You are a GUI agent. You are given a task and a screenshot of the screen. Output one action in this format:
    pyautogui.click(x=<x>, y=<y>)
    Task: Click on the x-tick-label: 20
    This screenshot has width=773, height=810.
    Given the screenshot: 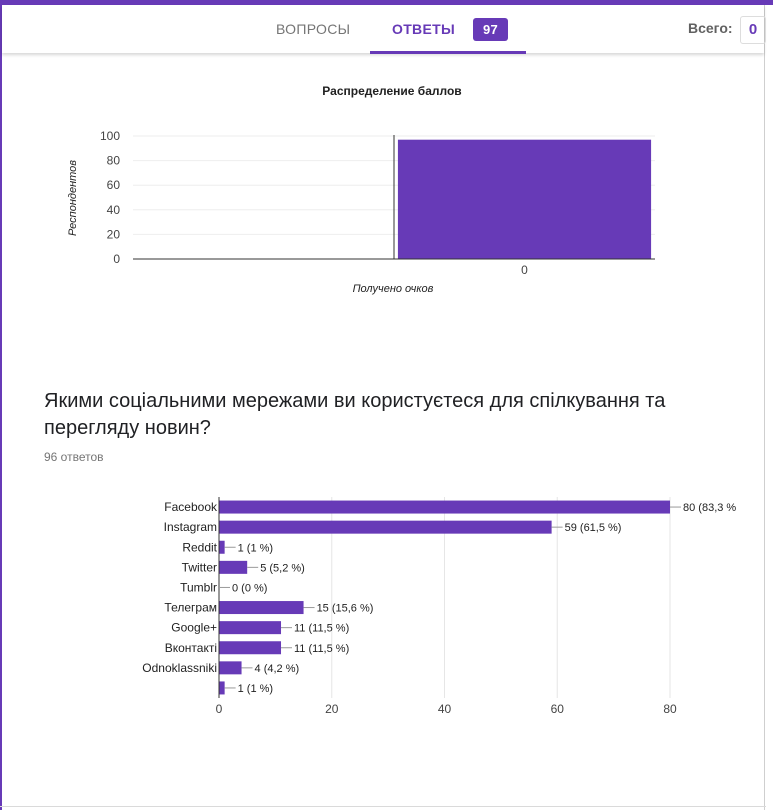 What is the action you would take?
    pyautogui.click(x=332, y=709)
    